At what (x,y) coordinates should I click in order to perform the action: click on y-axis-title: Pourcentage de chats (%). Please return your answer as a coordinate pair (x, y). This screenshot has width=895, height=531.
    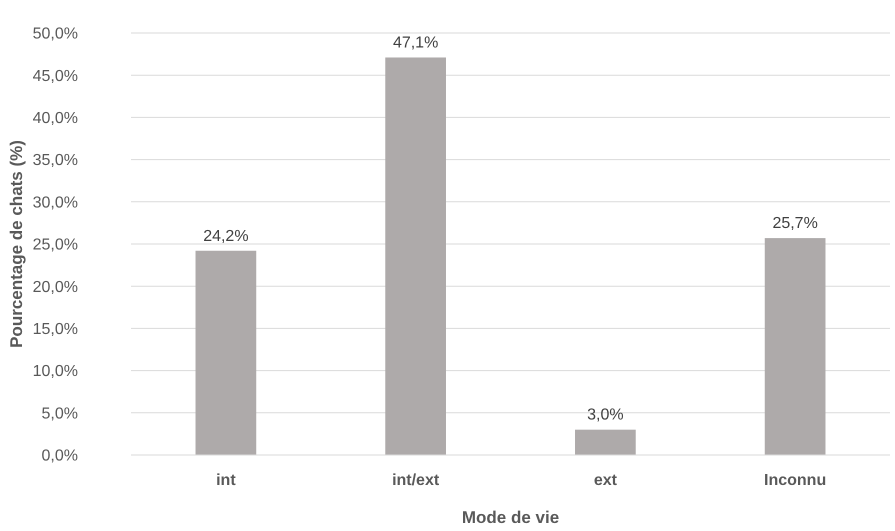
    Looking at the image, I should click on (16, 244).